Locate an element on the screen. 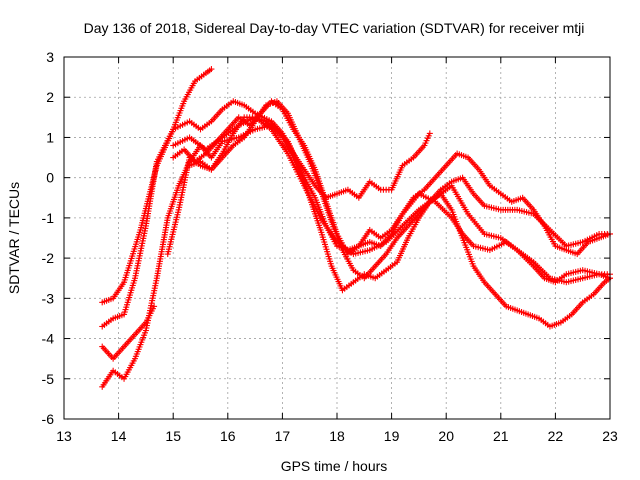 The image size is (640, 480). series-track-a is located at coordinates (157, 186).